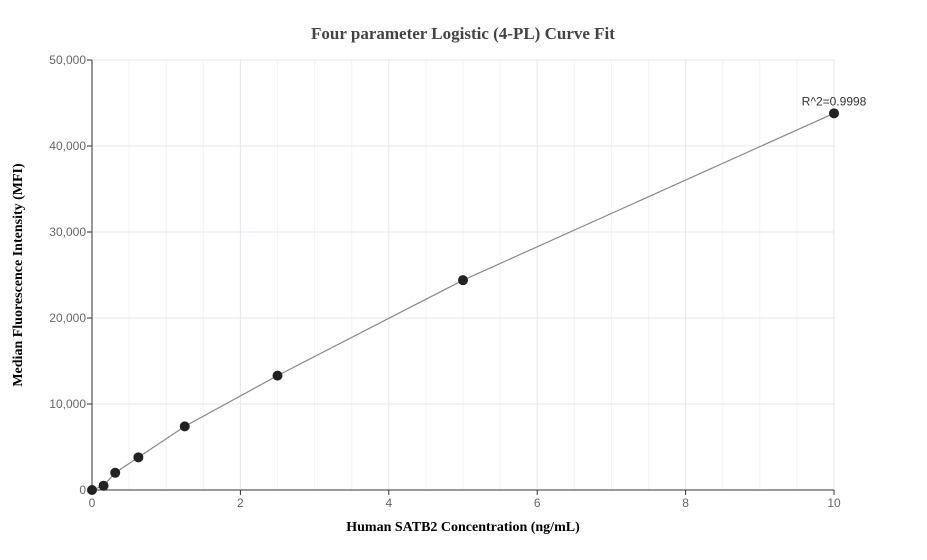  I want to click on y-axis-title: Median Fluorescence Intensity (MFI), so click(18, 275).